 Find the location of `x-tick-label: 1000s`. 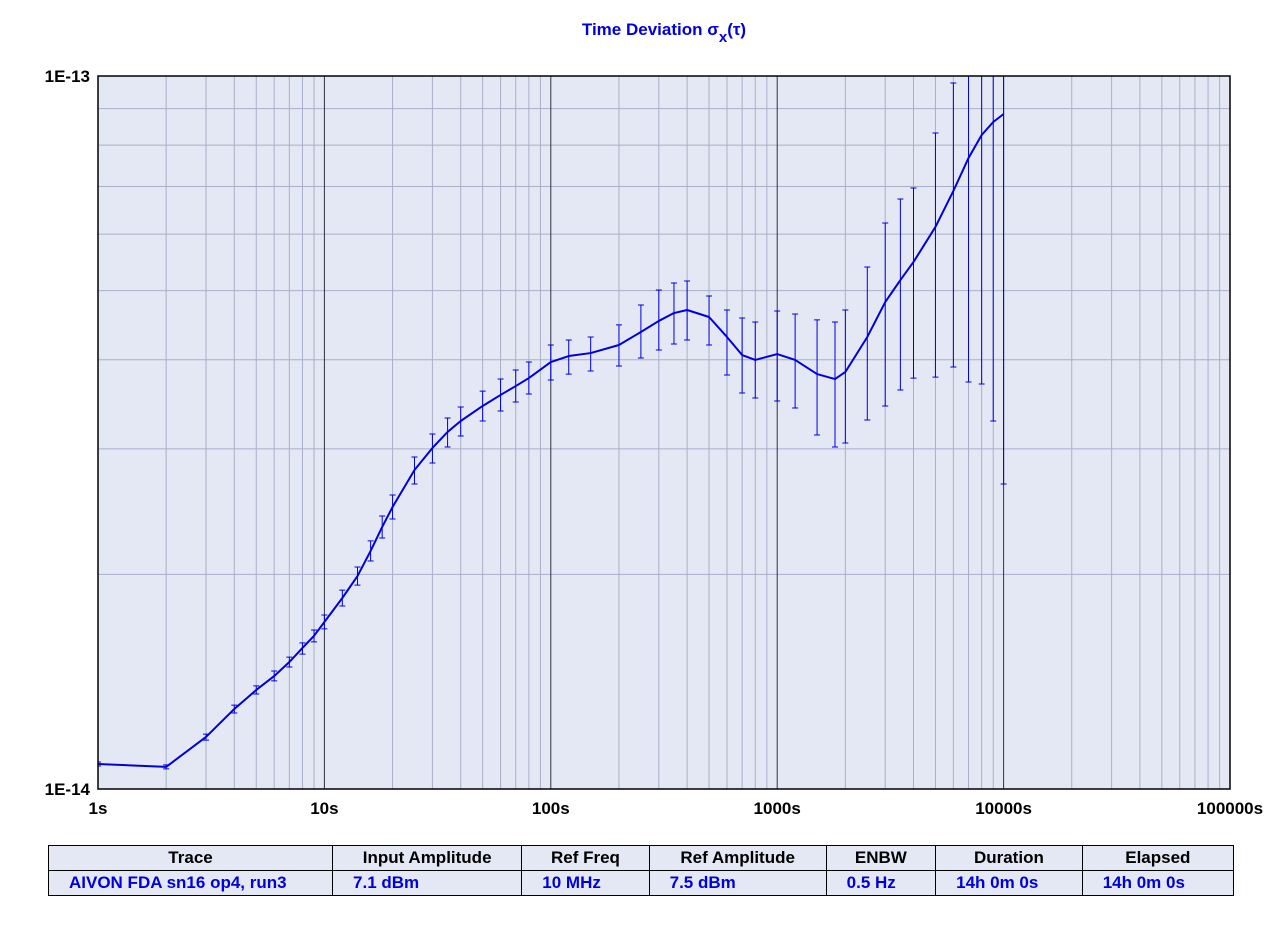

x-tick-label: 1000s is located at coordinates (777, 808).